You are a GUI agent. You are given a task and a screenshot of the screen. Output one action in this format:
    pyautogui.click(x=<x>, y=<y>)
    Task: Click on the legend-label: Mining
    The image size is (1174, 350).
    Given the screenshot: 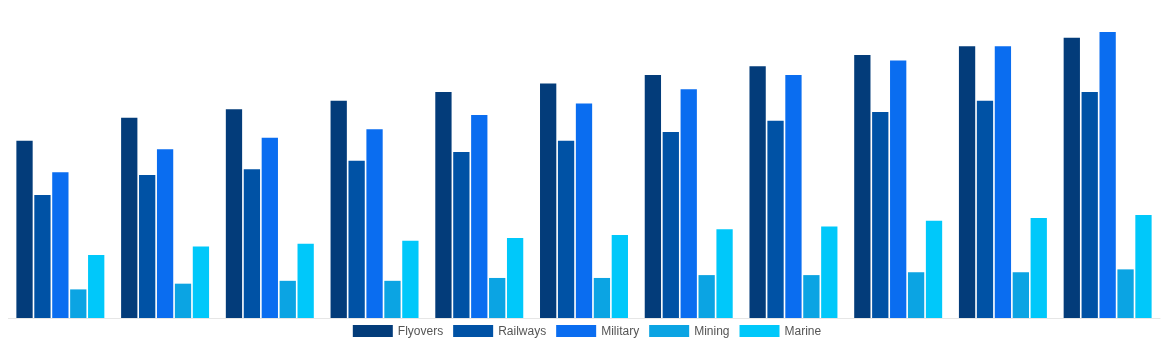 What is the action you would take?
    pyautogui.click(x=712, y=331)
    